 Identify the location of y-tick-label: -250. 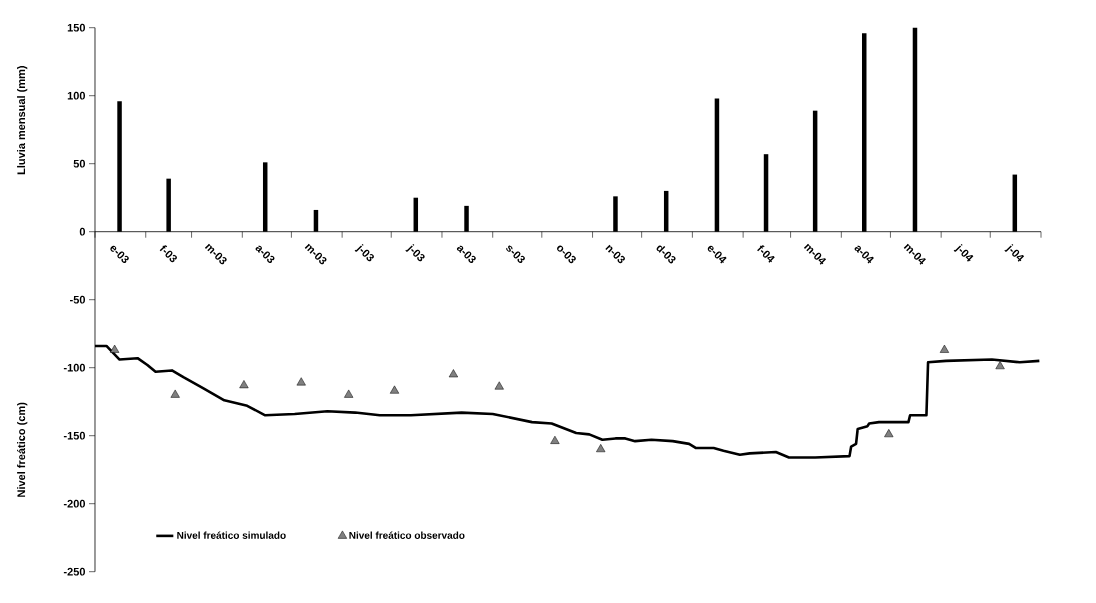
(74, 571).